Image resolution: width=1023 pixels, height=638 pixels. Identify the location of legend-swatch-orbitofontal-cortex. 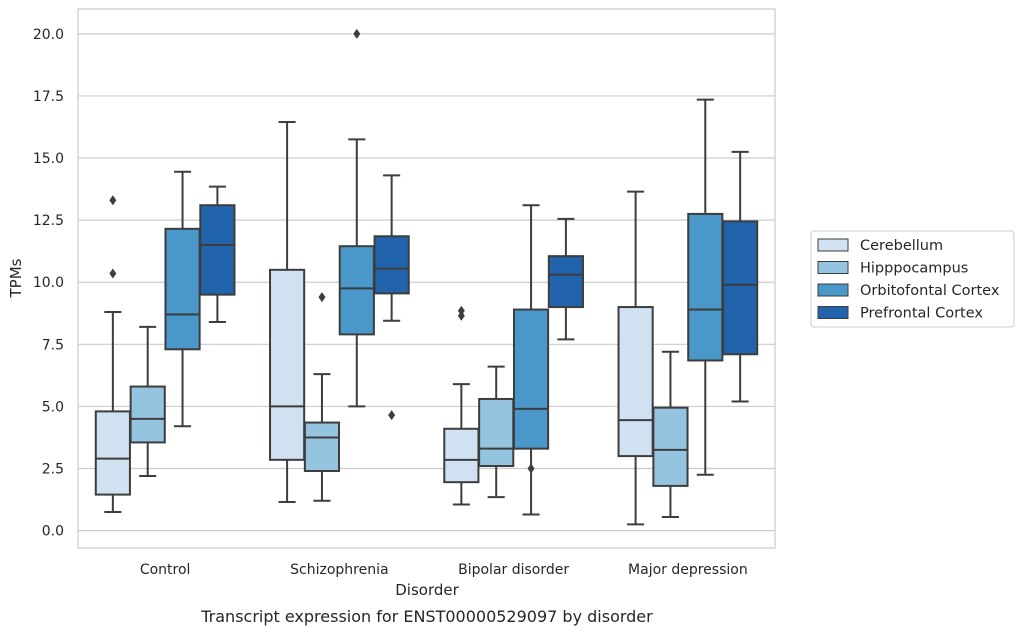
(833, 290).